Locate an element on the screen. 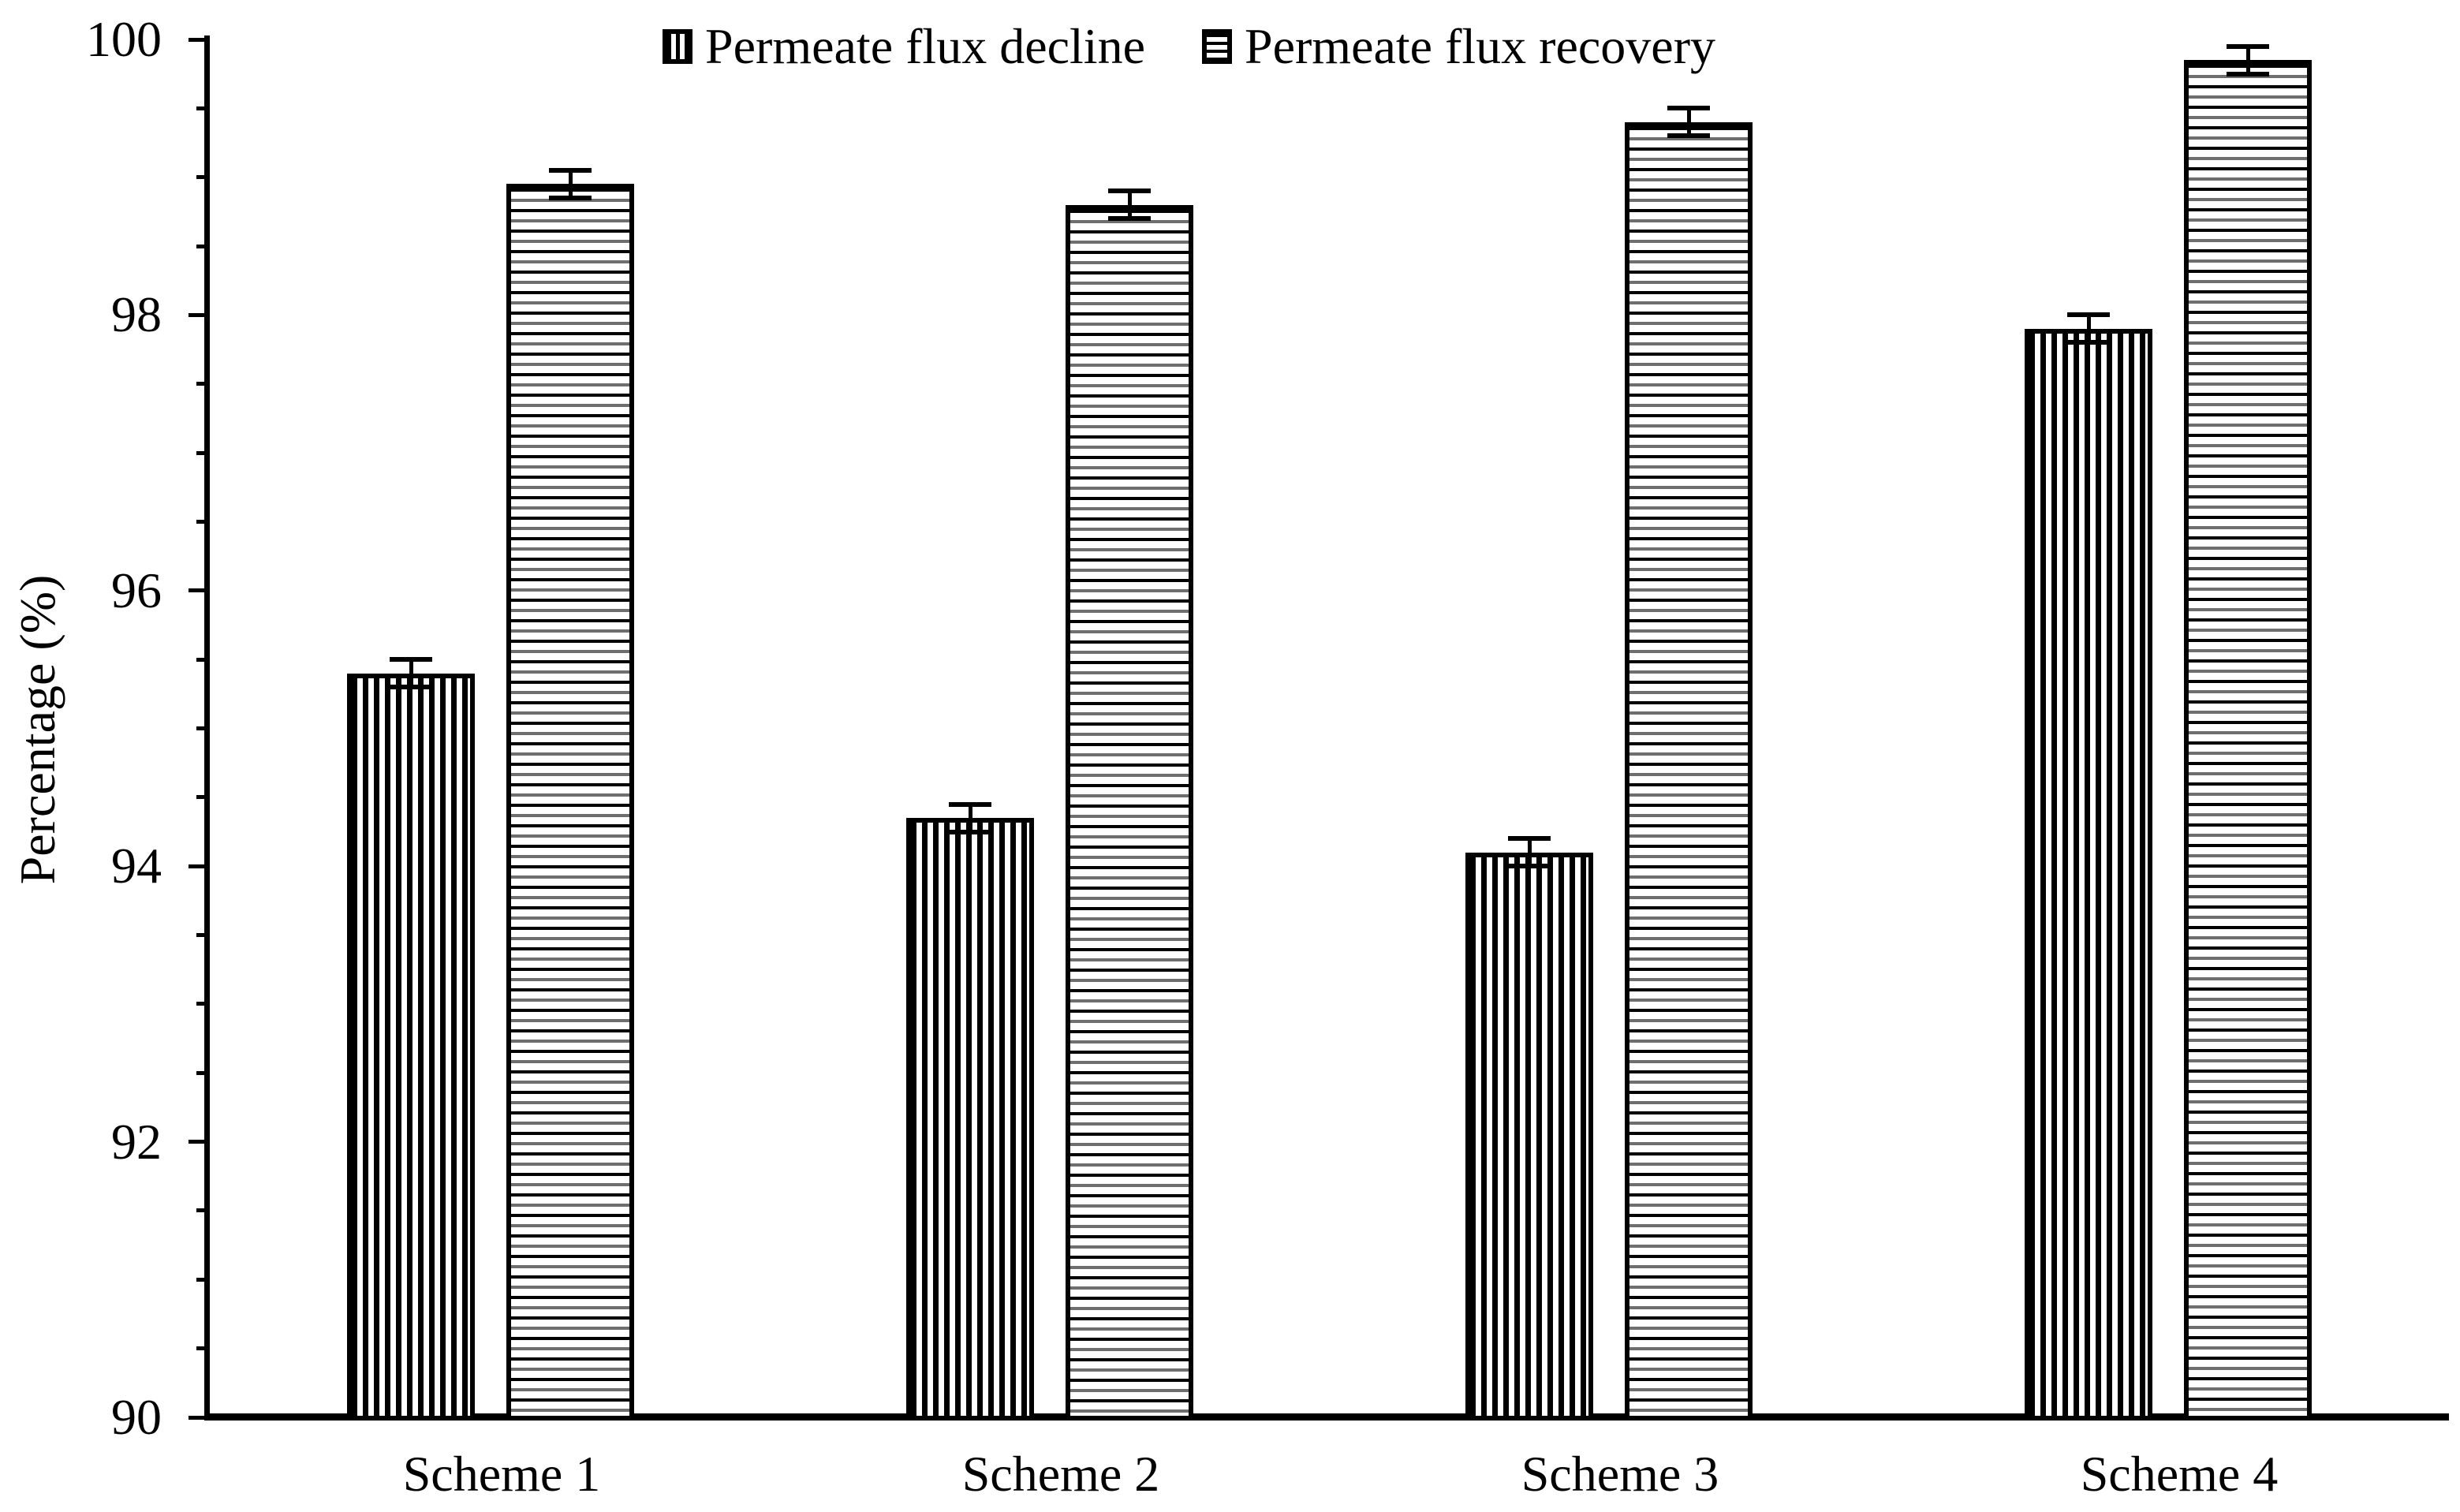 The image size is (2460, 1512). y-minor-tick-93.5 is located at coordinates (202, 935).